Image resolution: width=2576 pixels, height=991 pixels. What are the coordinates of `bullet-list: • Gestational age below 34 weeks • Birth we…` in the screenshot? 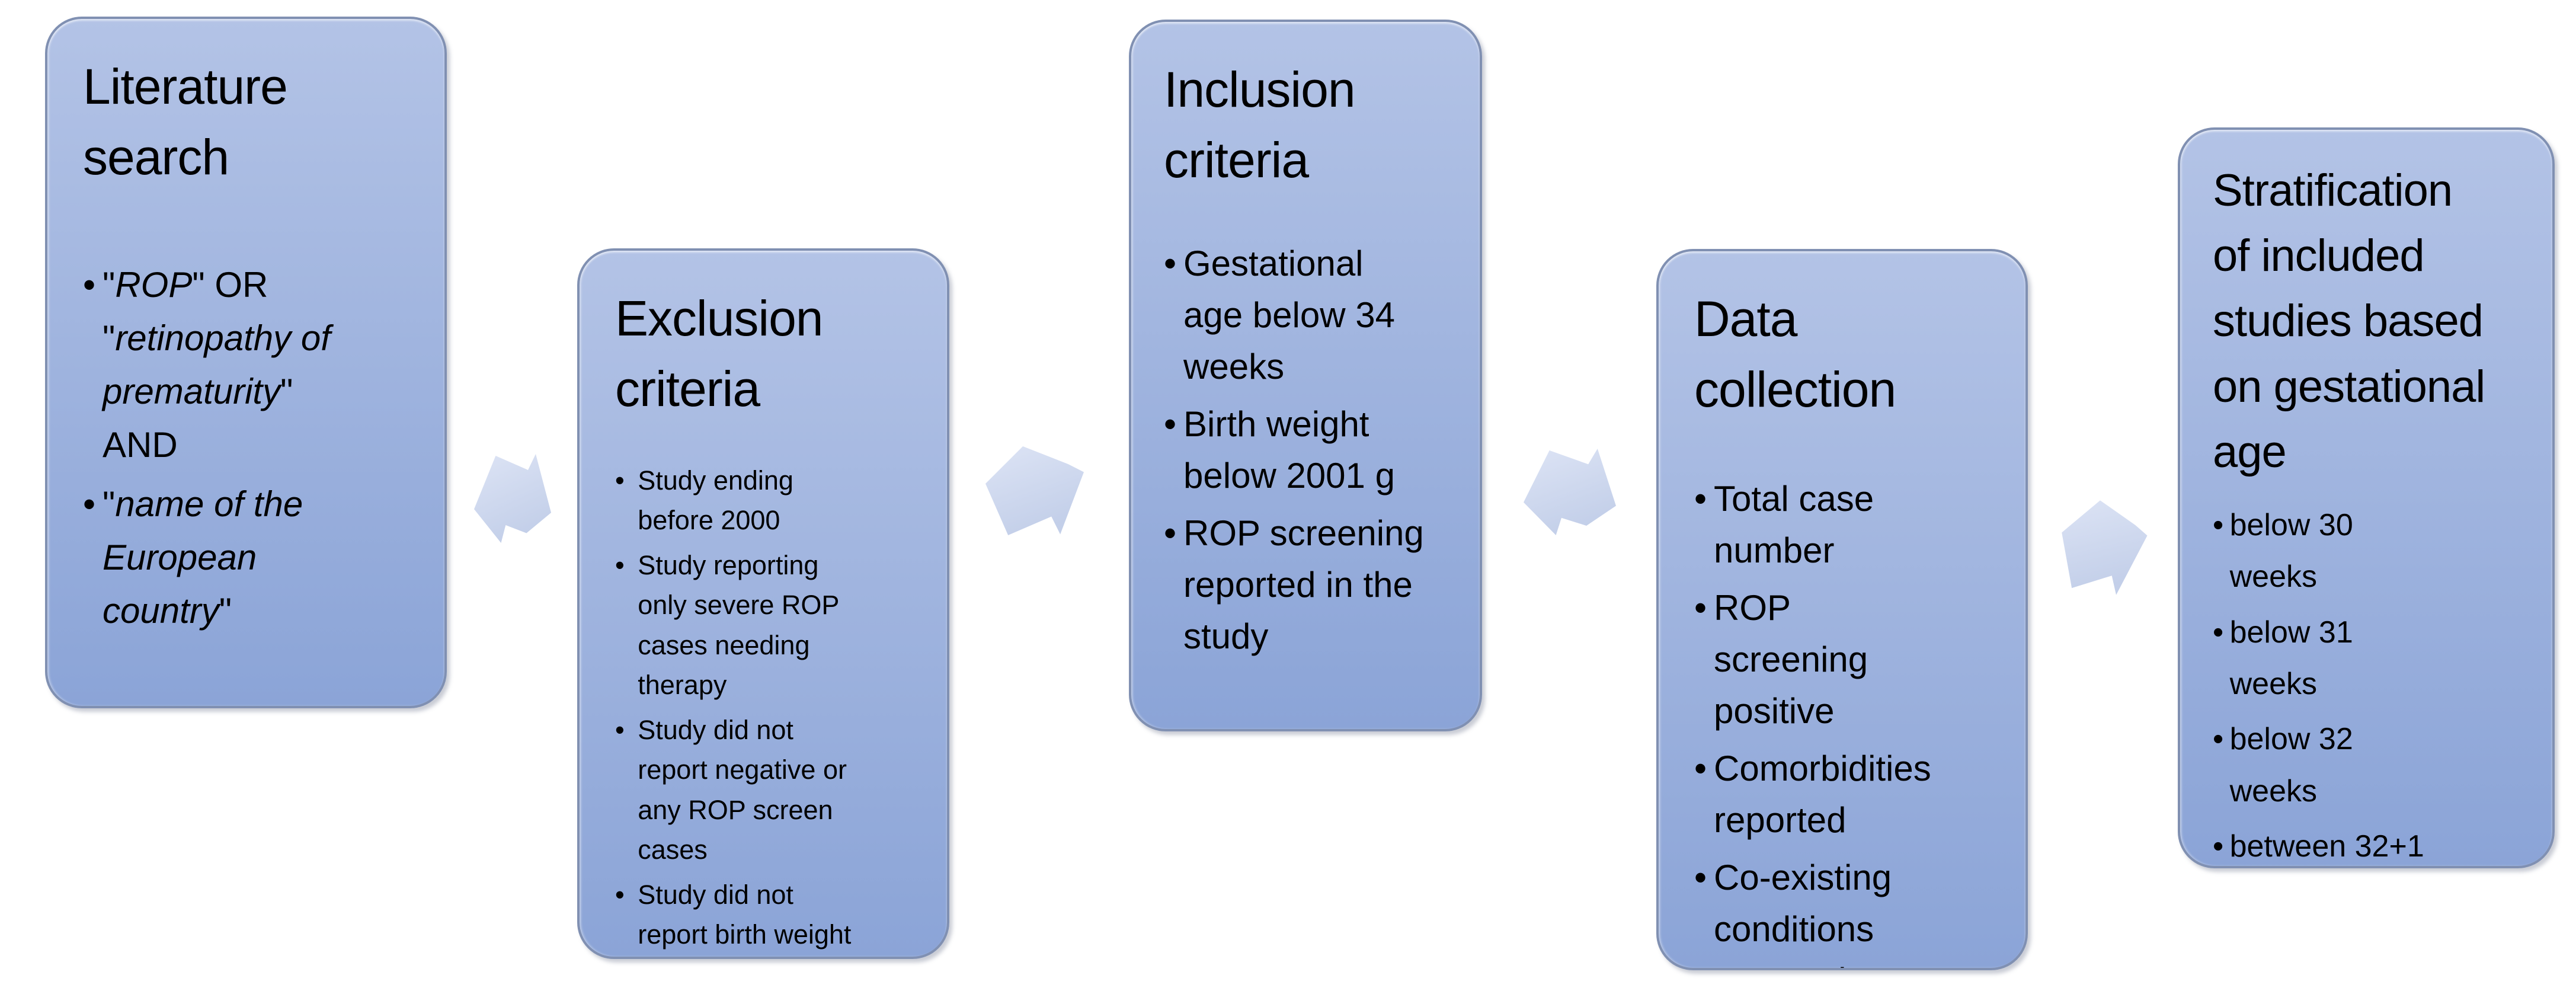 It's located at (1296, 450).